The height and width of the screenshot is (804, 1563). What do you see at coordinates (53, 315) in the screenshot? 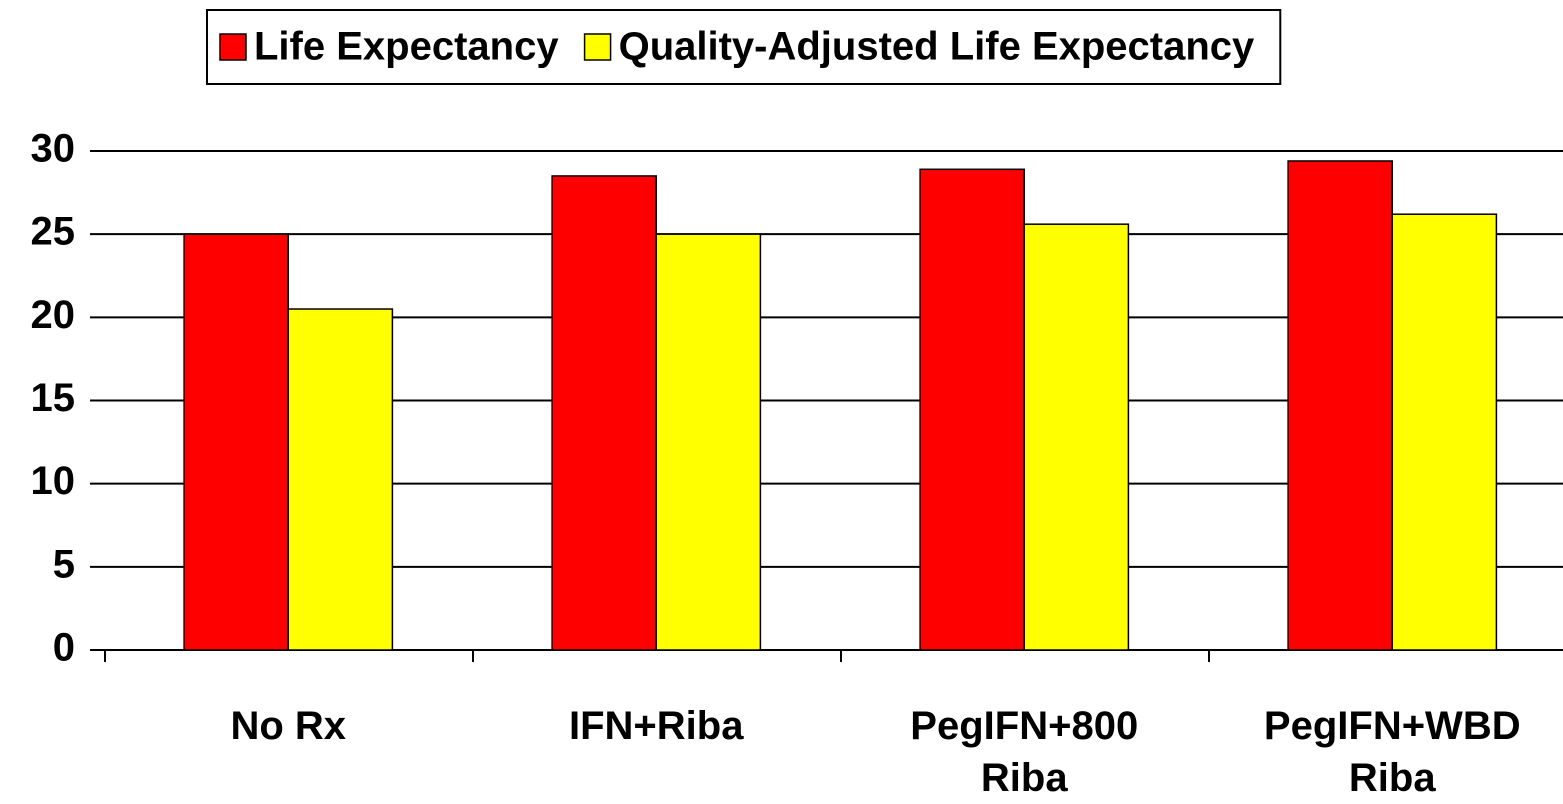
I see `y-tick-label: 20` at bounding box center [53, 315].